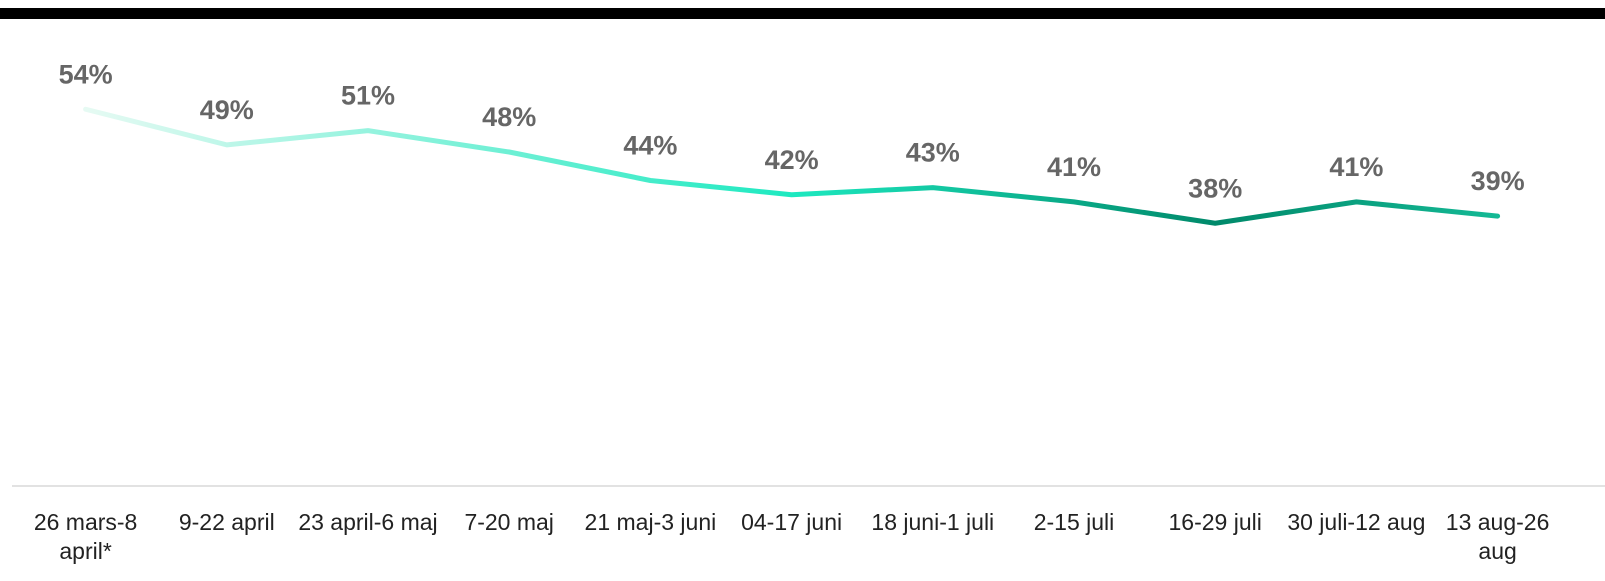 Image resolution: width=1605 pixels, height=581 pixels. What do you see at coordinates (86, 74) in the screenshot?
I see `data-label: 54%` at bounding box center [86, 74].